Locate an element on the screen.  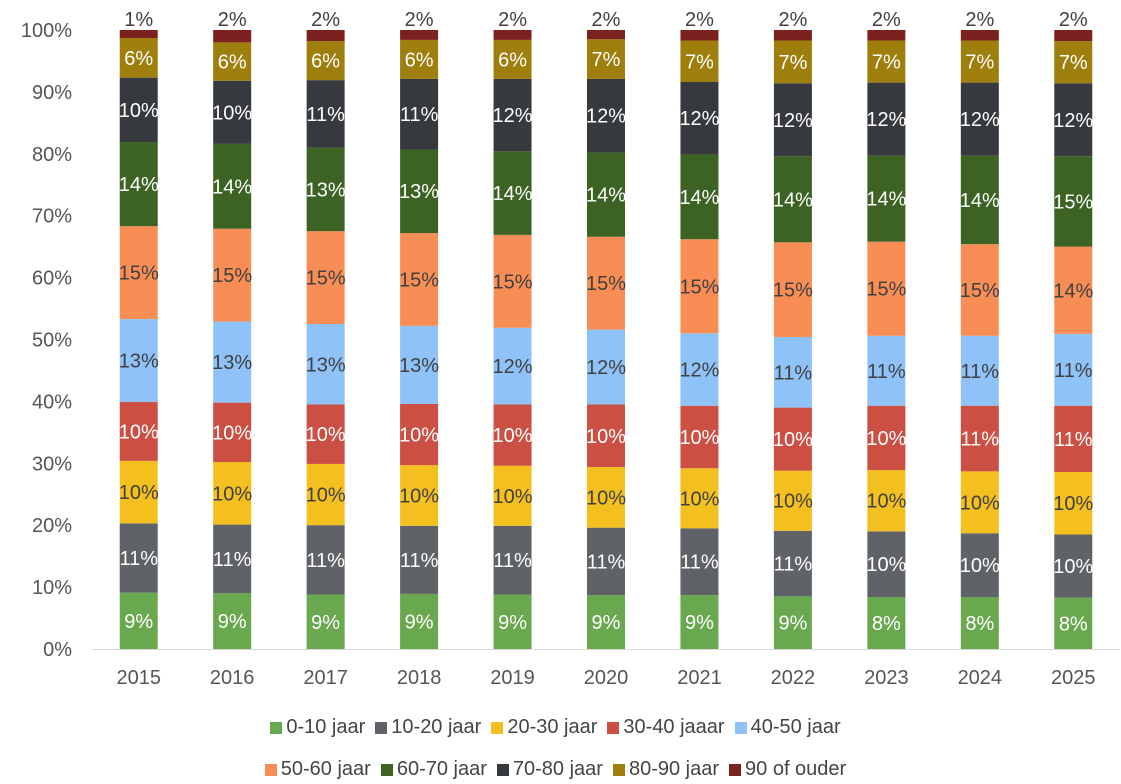
legend-label: 60-70 jaar is located at coordinates (441, 769).